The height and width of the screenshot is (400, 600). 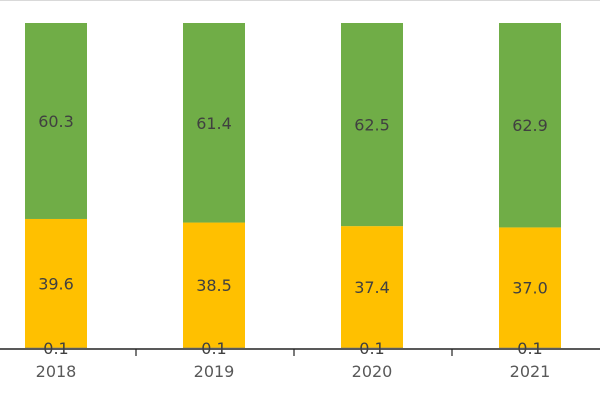 What do you see at coordinates (372, 371) in the screenshot?
I see `x-tick-label-2020: 2020` at bounding box center [372, 371].